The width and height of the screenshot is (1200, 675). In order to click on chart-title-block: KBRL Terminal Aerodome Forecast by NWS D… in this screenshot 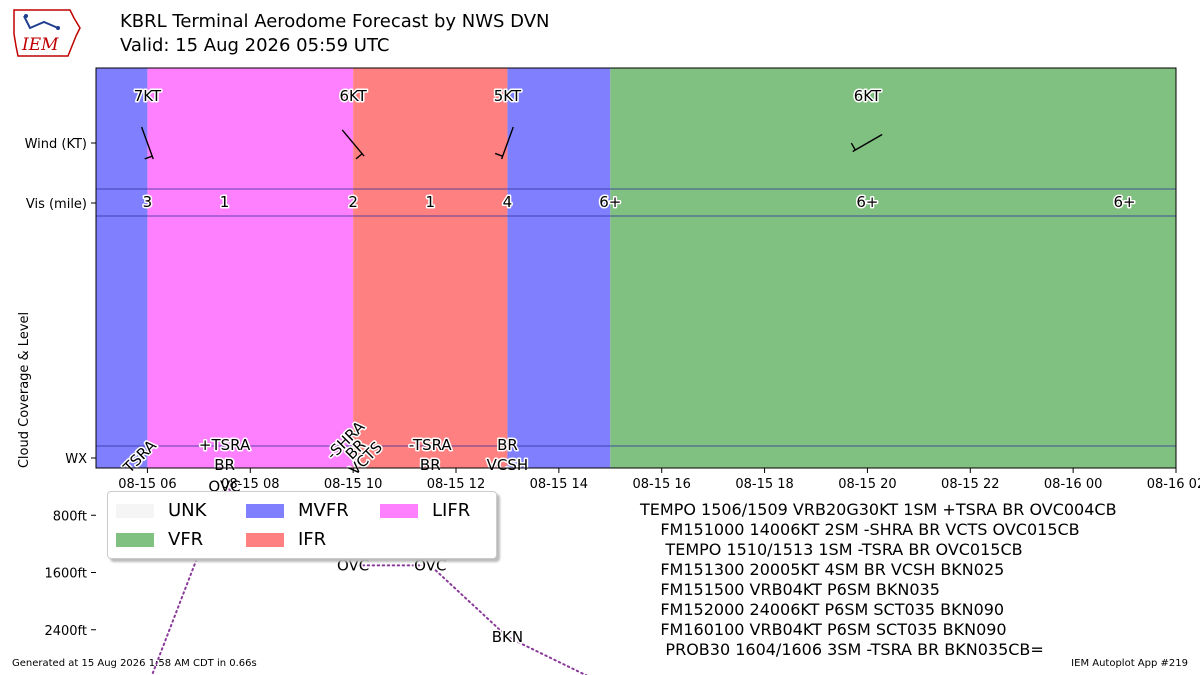, I will do `click(334, 34)`.